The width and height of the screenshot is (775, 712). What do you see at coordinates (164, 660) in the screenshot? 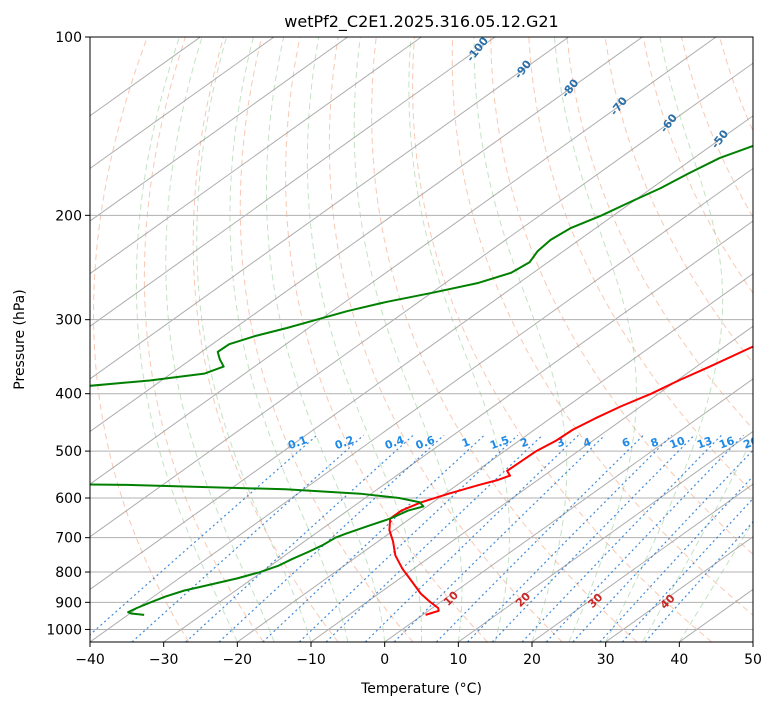
I see `x-tick-label: −30` at bounding box center [164, 660].